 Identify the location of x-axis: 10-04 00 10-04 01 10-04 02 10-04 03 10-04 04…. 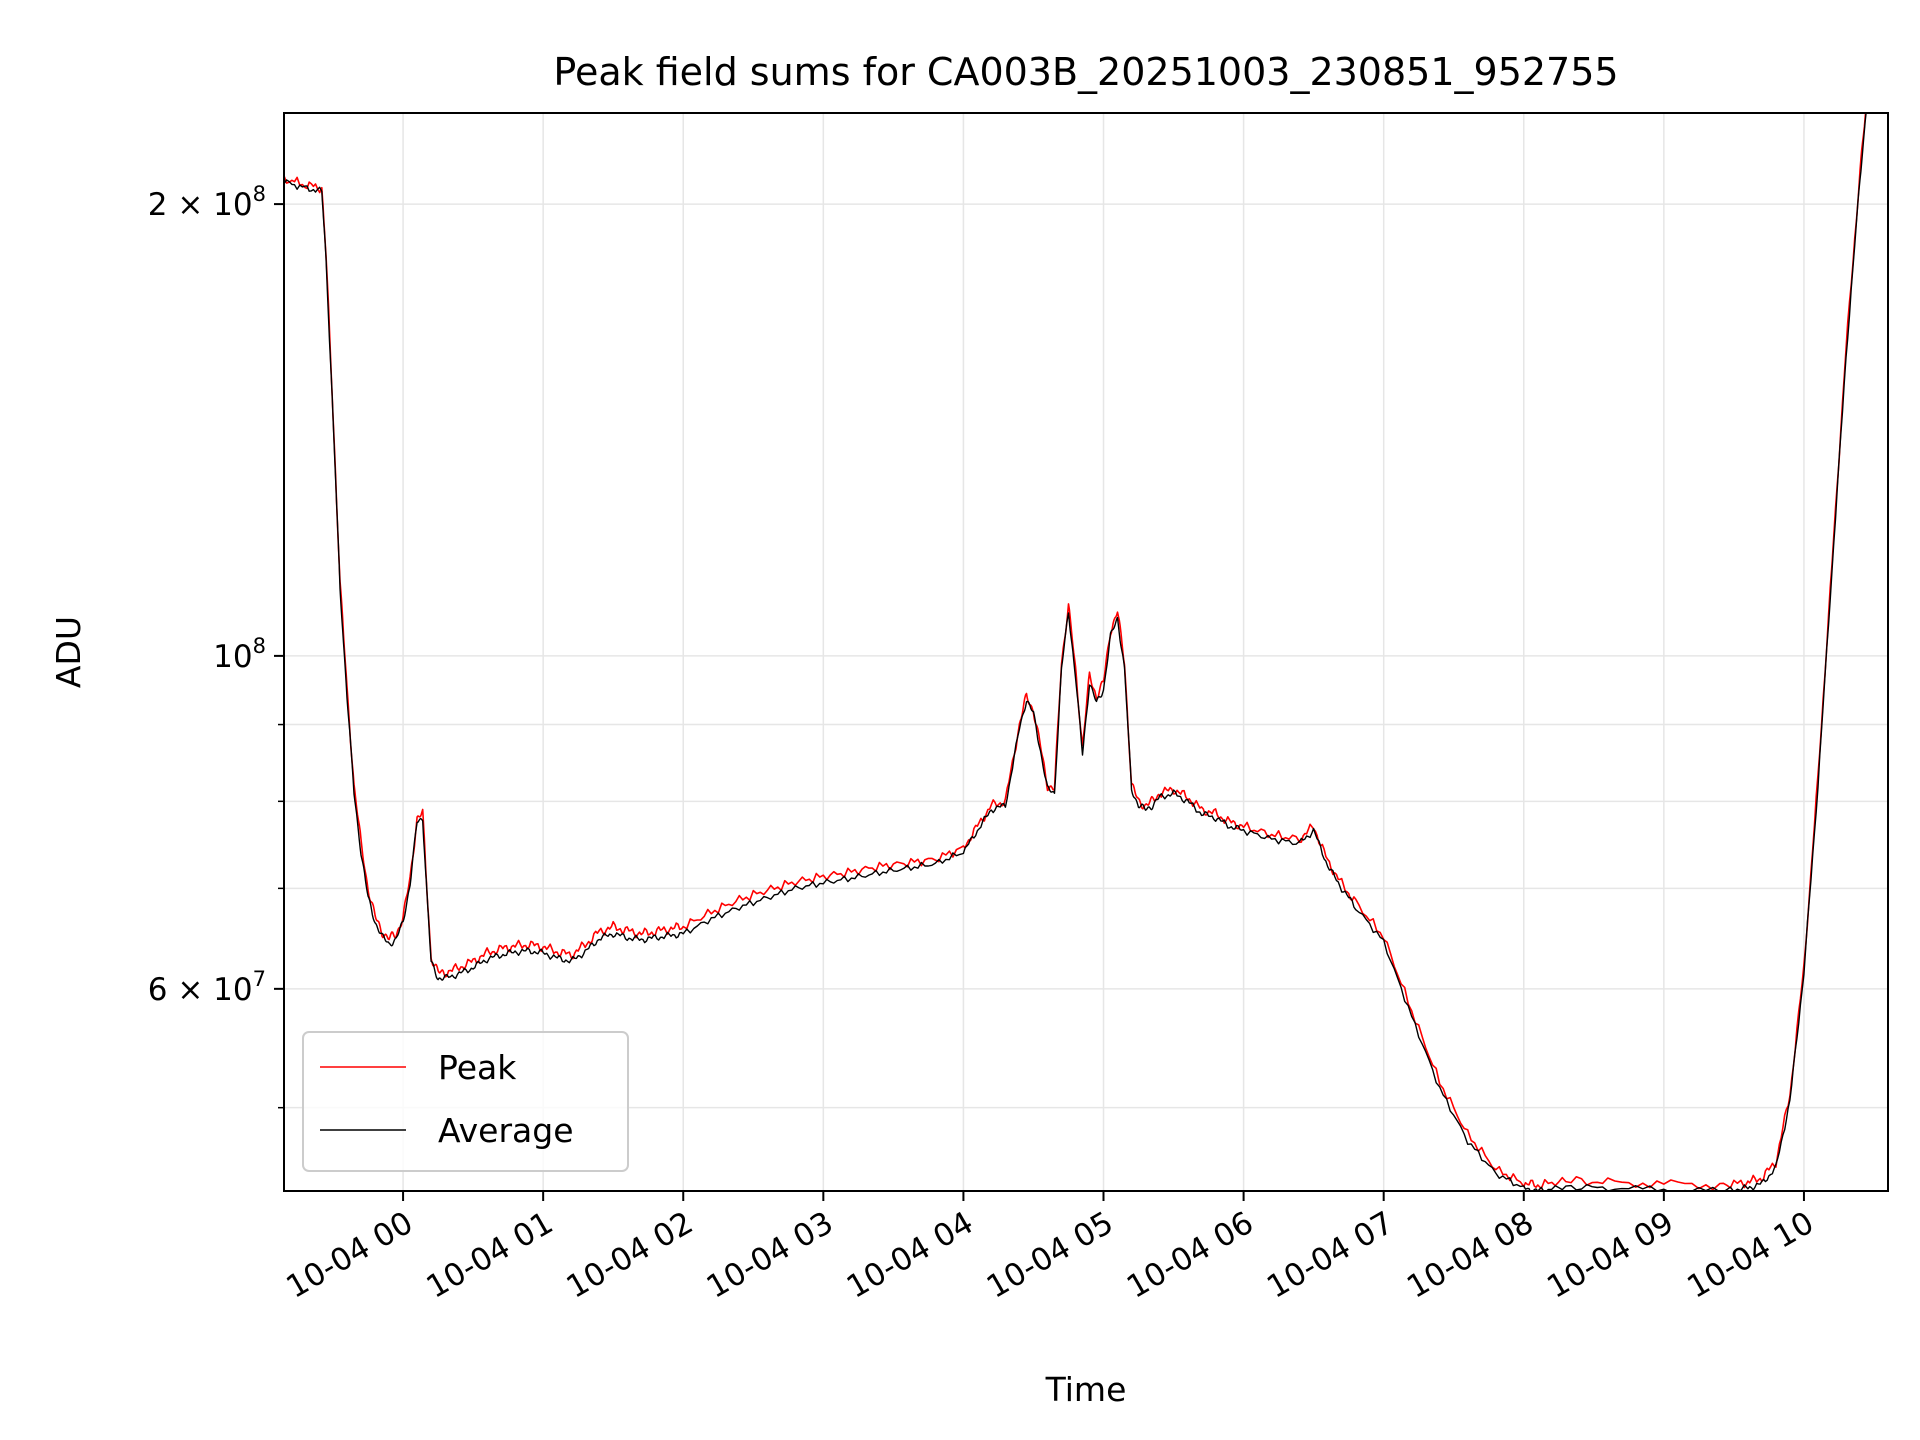
(1050, 1248).